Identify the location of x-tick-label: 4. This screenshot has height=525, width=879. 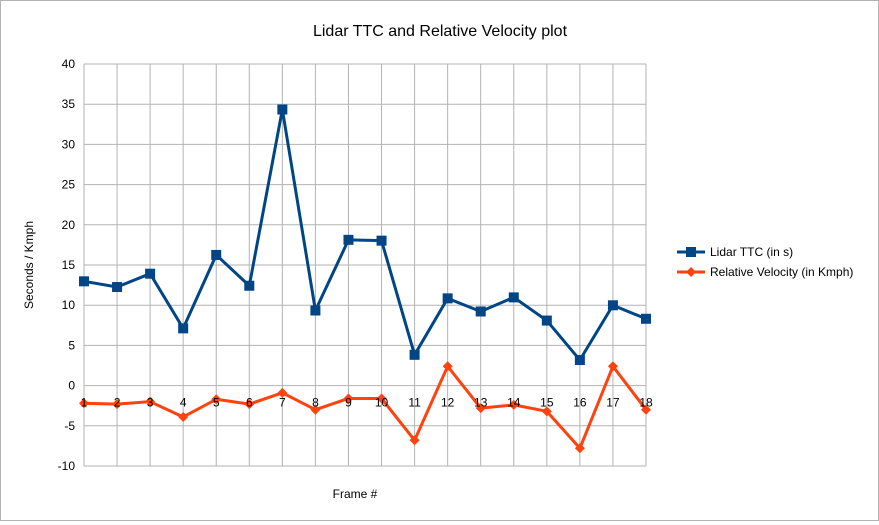
(183, 403).